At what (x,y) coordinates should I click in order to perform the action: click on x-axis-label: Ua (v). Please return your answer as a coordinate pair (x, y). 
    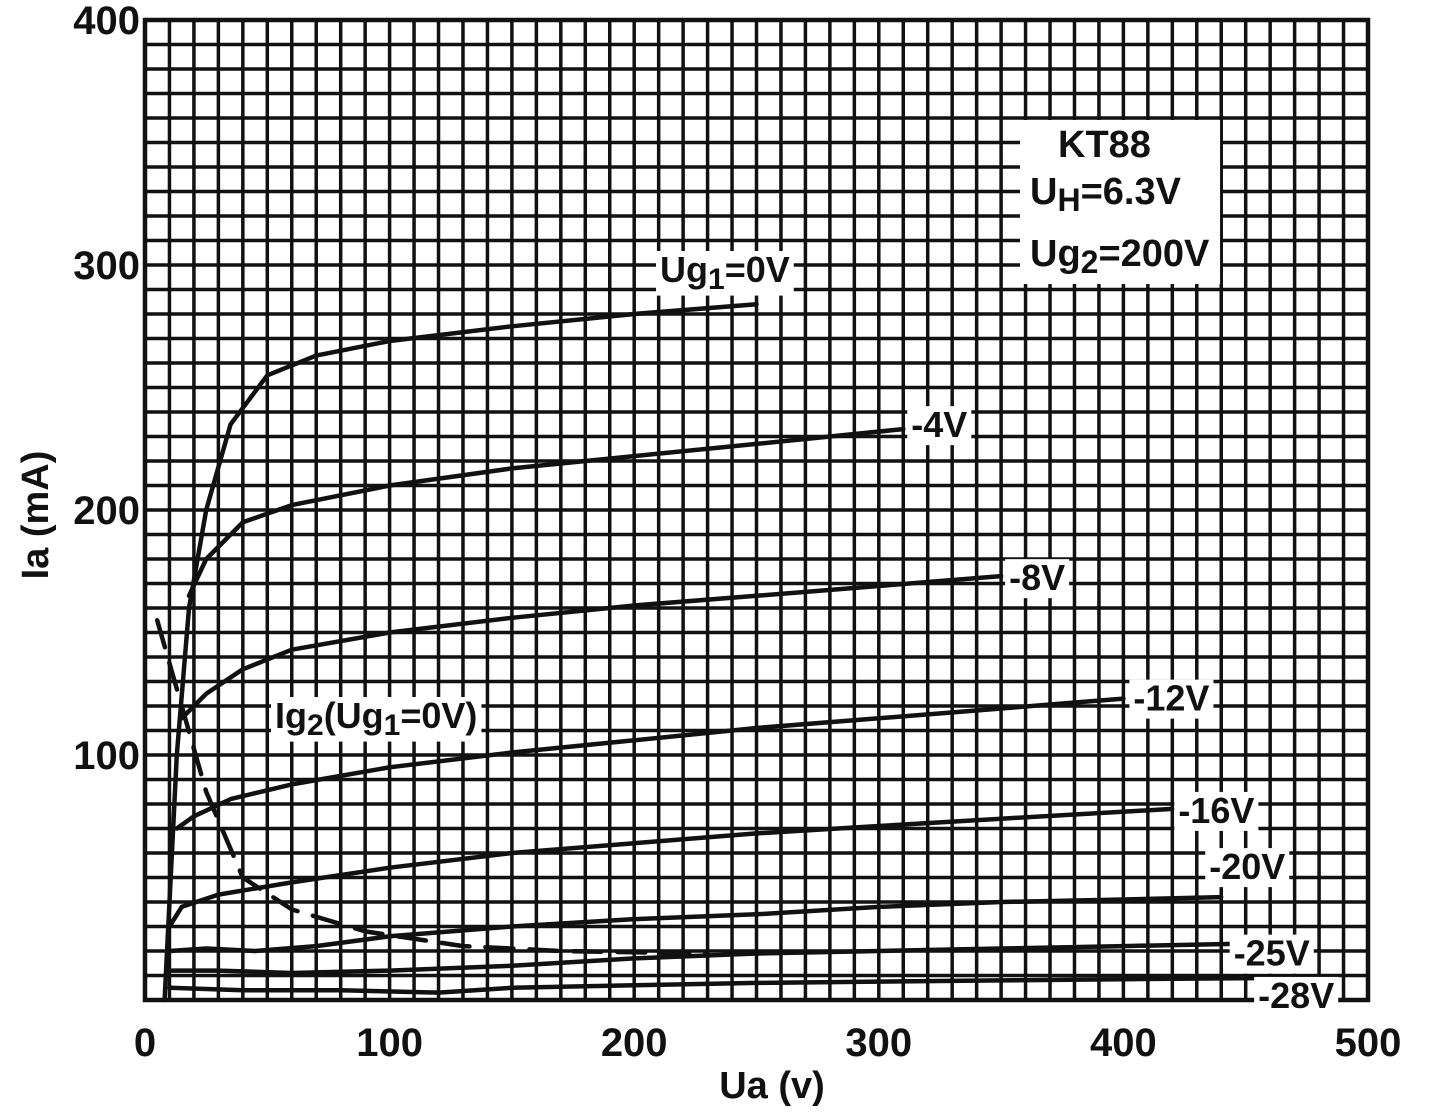
    Looking at the image, I should click on (772, 1086).